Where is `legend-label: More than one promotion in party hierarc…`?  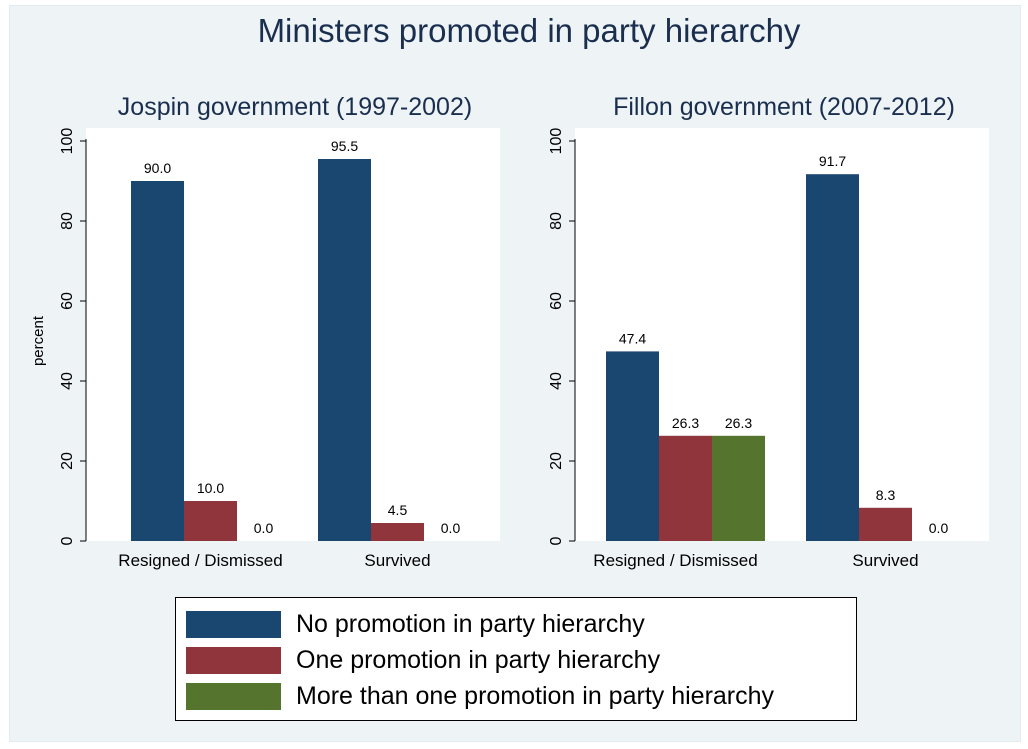 legend-label: More than one promotion in party hierarc… is located at coordinates (535, 695).